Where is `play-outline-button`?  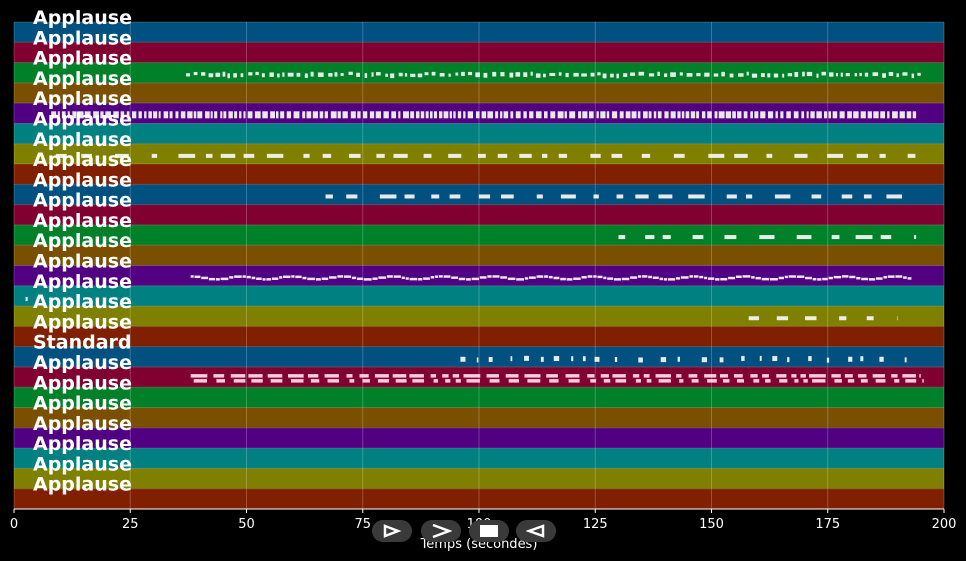
play-outline-button is located at coordinates (392, 531).